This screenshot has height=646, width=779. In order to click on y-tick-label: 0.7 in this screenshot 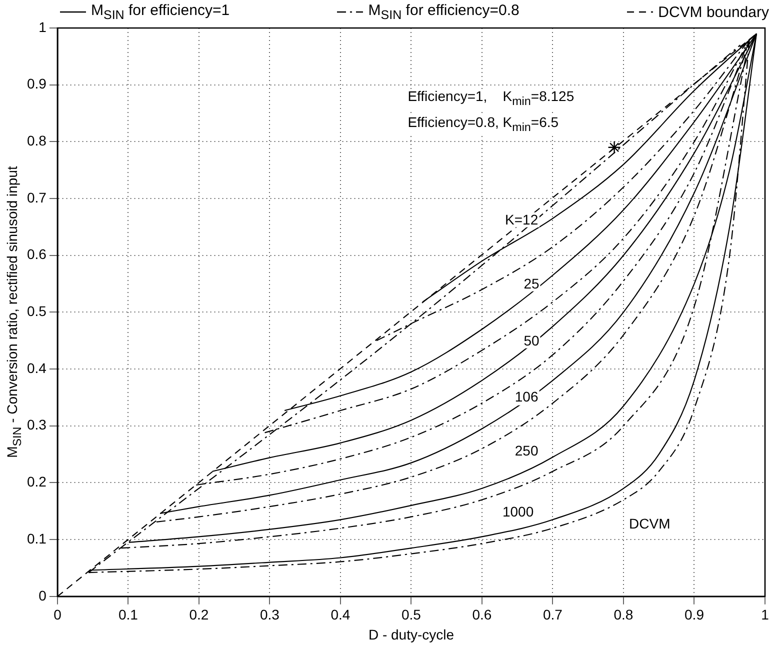, I will do `click(36, 197)`.